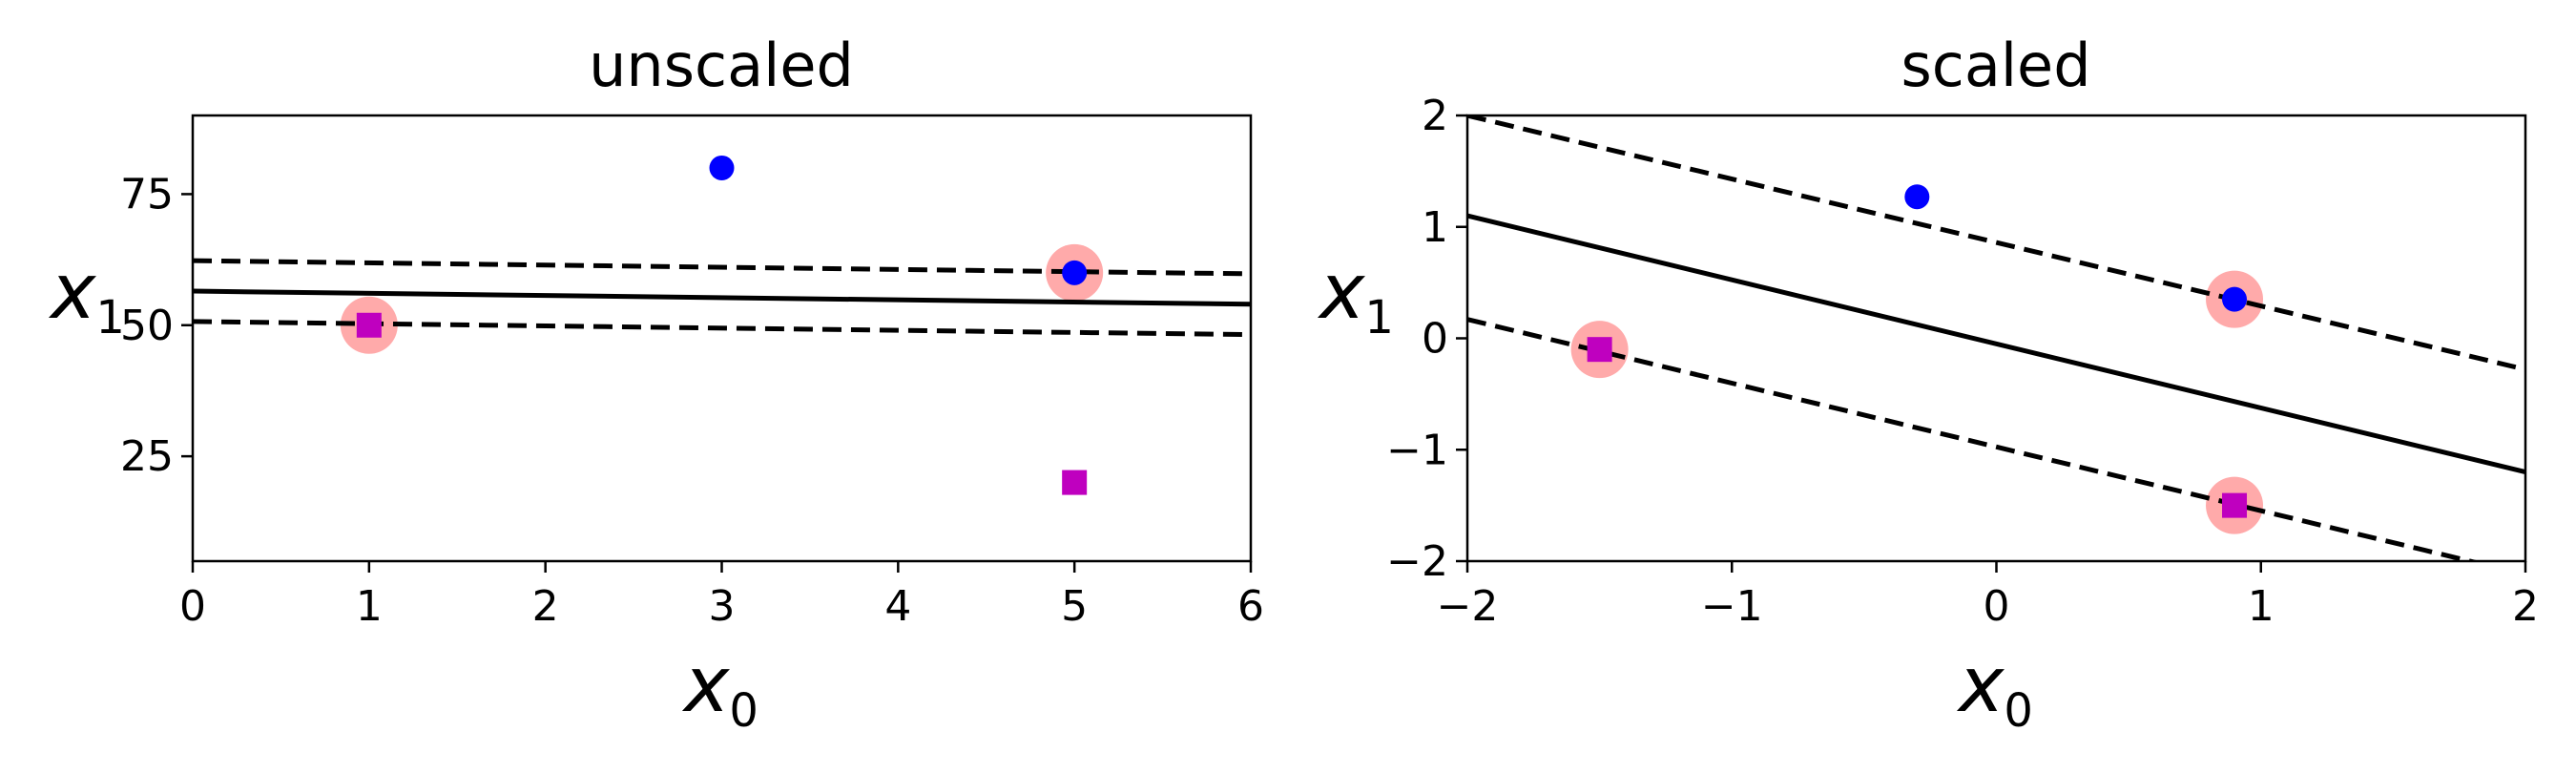 The image size is (2576, 773). What do you see at coordinates (1732, 606) in the screenshot?
I see `x-tick-label: −1` at bounding box center [1732, 606].